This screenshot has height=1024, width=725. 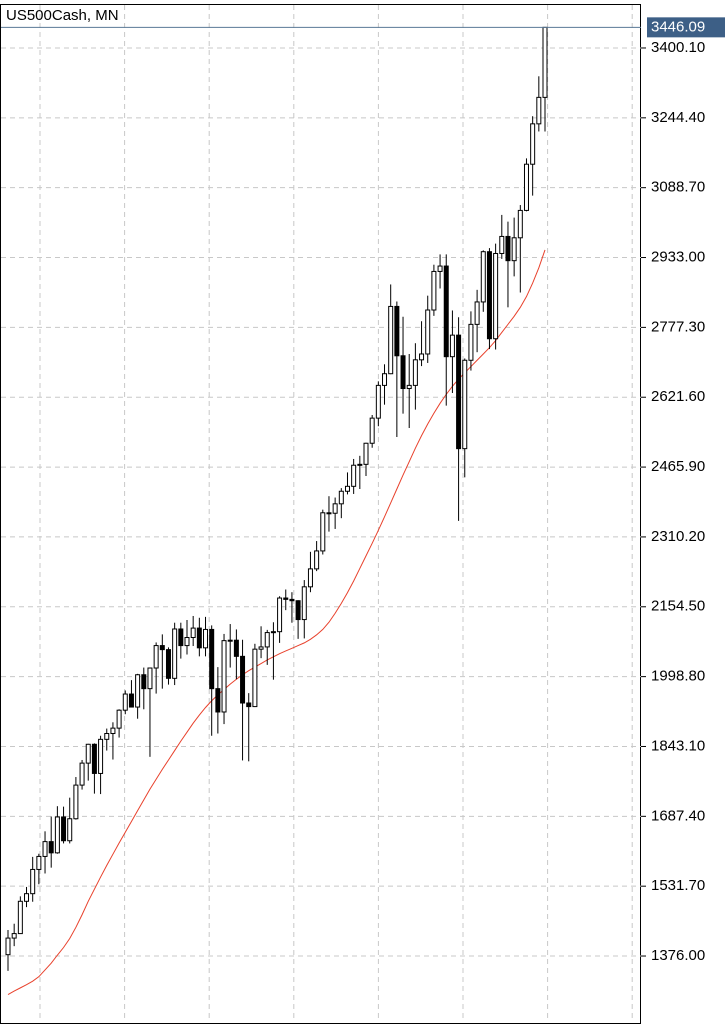 What do you see at coordinates (62, 15) in the screenshot?
I see `chart-title: US500Cash, MN` at bounding box center [62, 15].